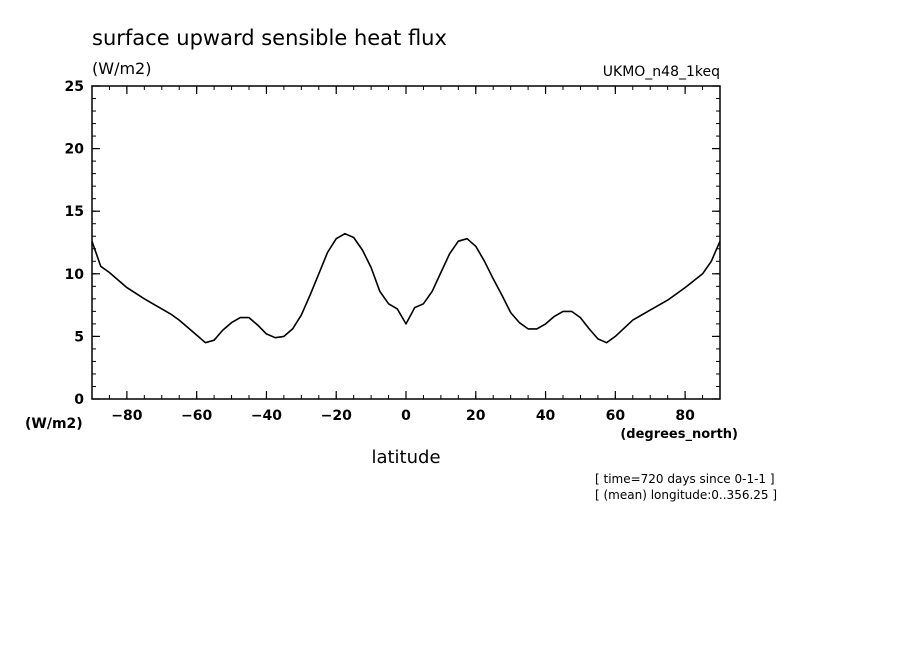 This screenshot has width=904, height=654. What do you see at coordinates (546, 416) in the screenshot?
I see `x-tick-label: 40` at bounding box center [546, 416].